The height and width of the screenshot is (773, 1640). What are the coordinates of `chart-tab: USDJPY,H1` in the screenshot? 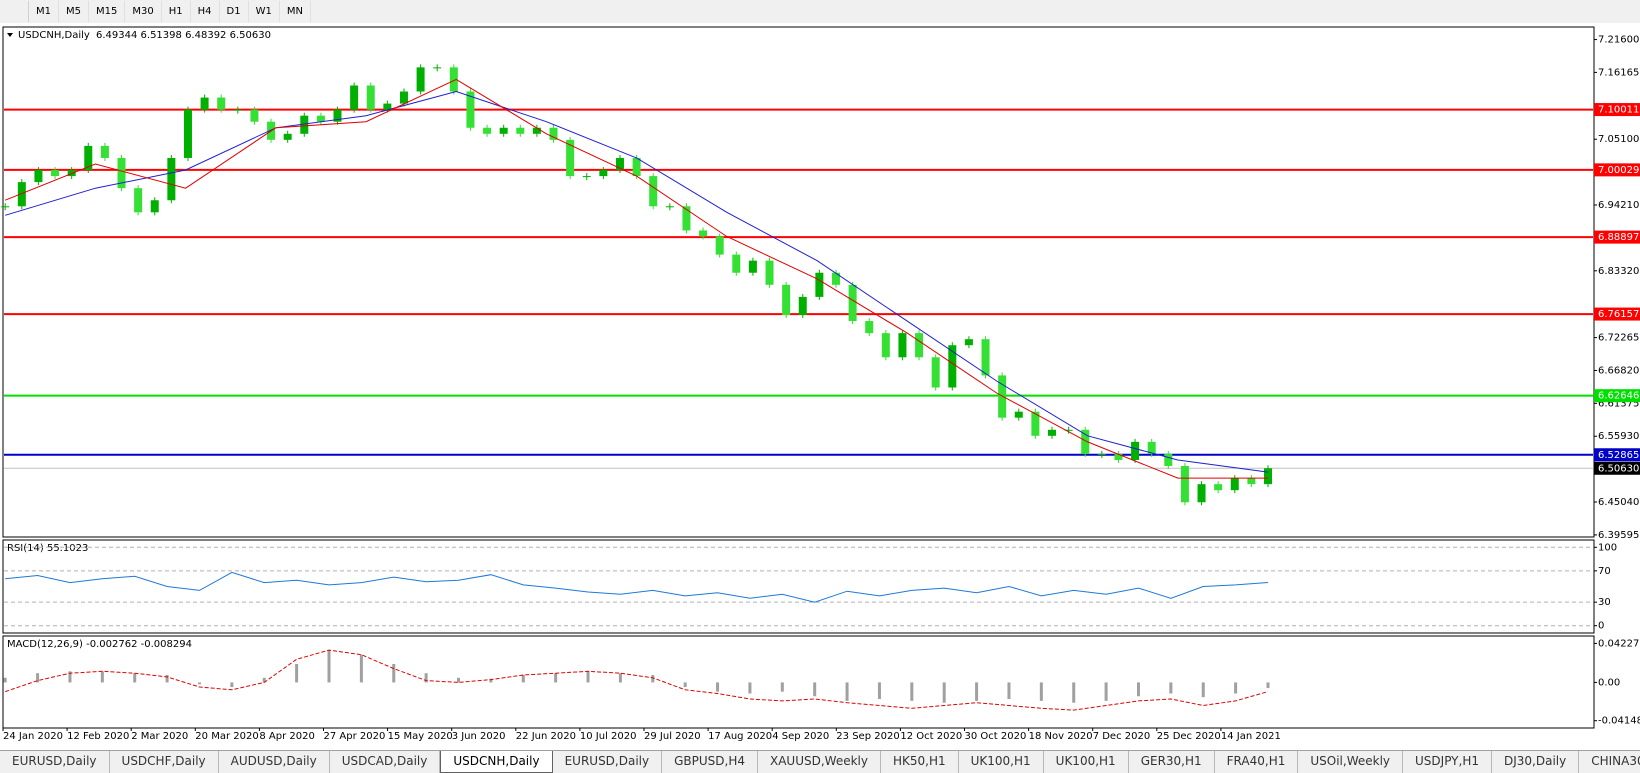 It's located at (1447, 762).